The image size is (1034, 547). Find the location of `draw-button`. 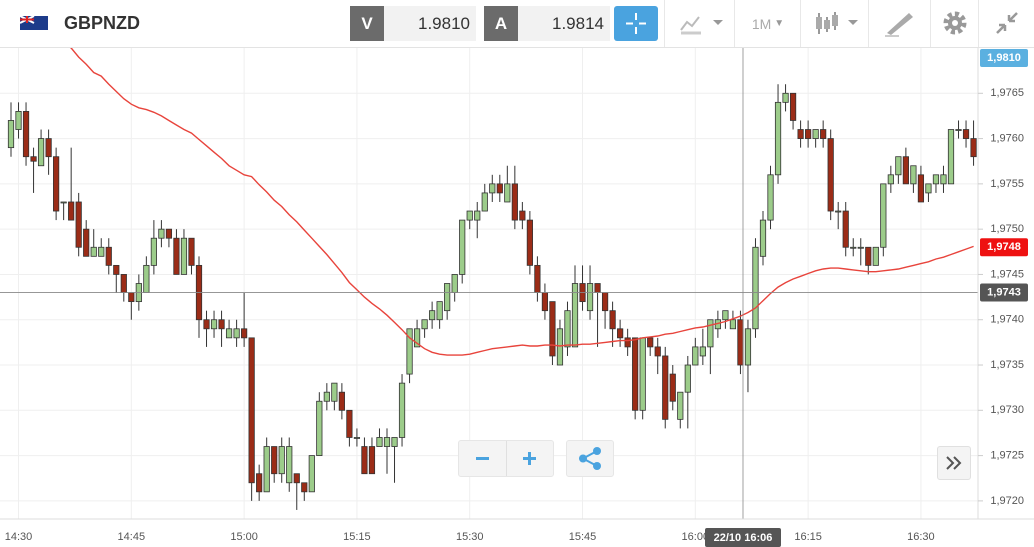

draw-button is located at coordinates (899, 23).